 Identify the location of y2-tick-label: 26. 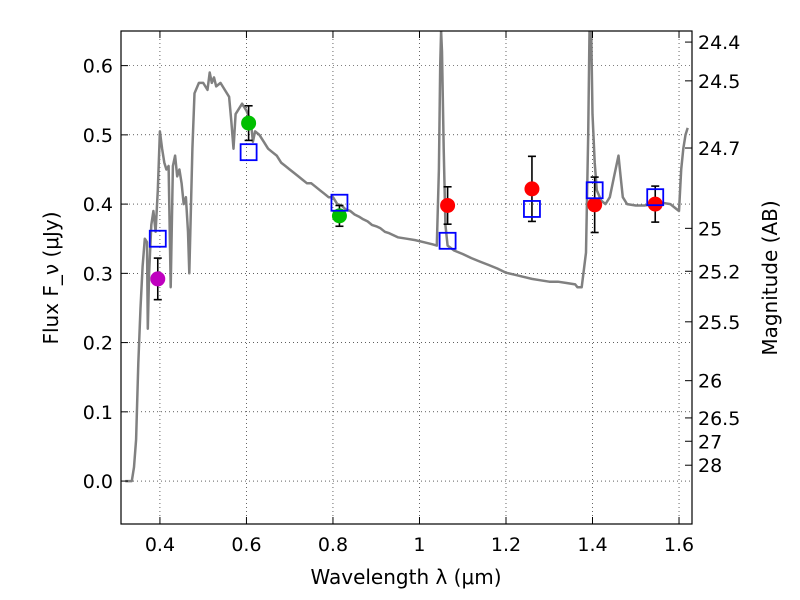
(710, 382).